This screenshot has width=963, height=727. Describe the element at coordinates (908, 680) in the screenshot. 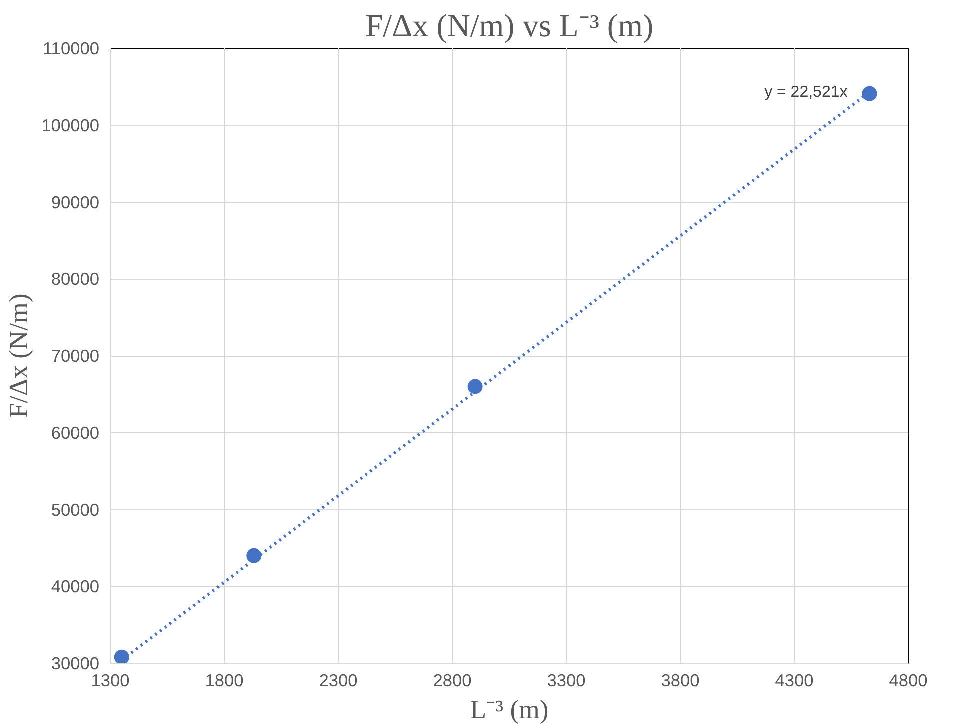

I see `x-tick-label: 4800` at that location.